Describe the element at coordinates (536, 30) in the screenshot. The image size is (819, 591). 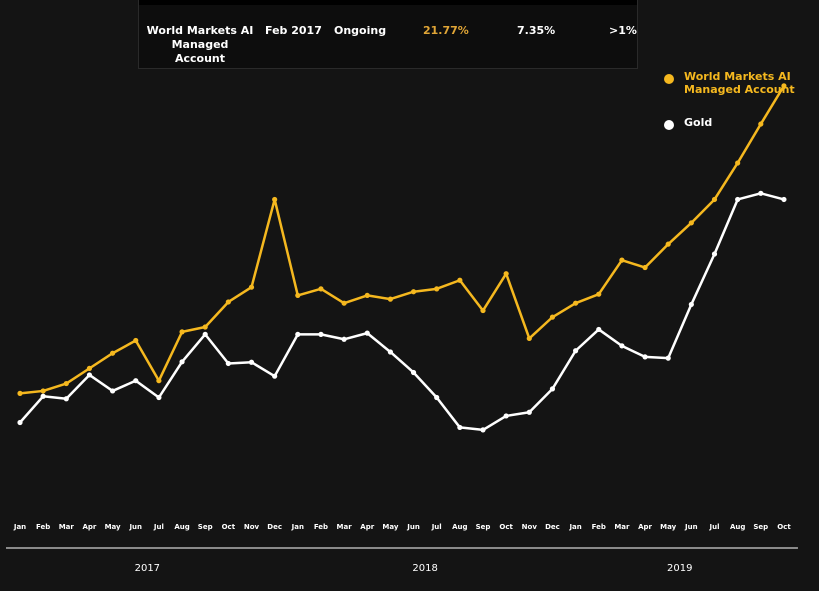
I see `annual-return-cell: 7.35%` at that location.